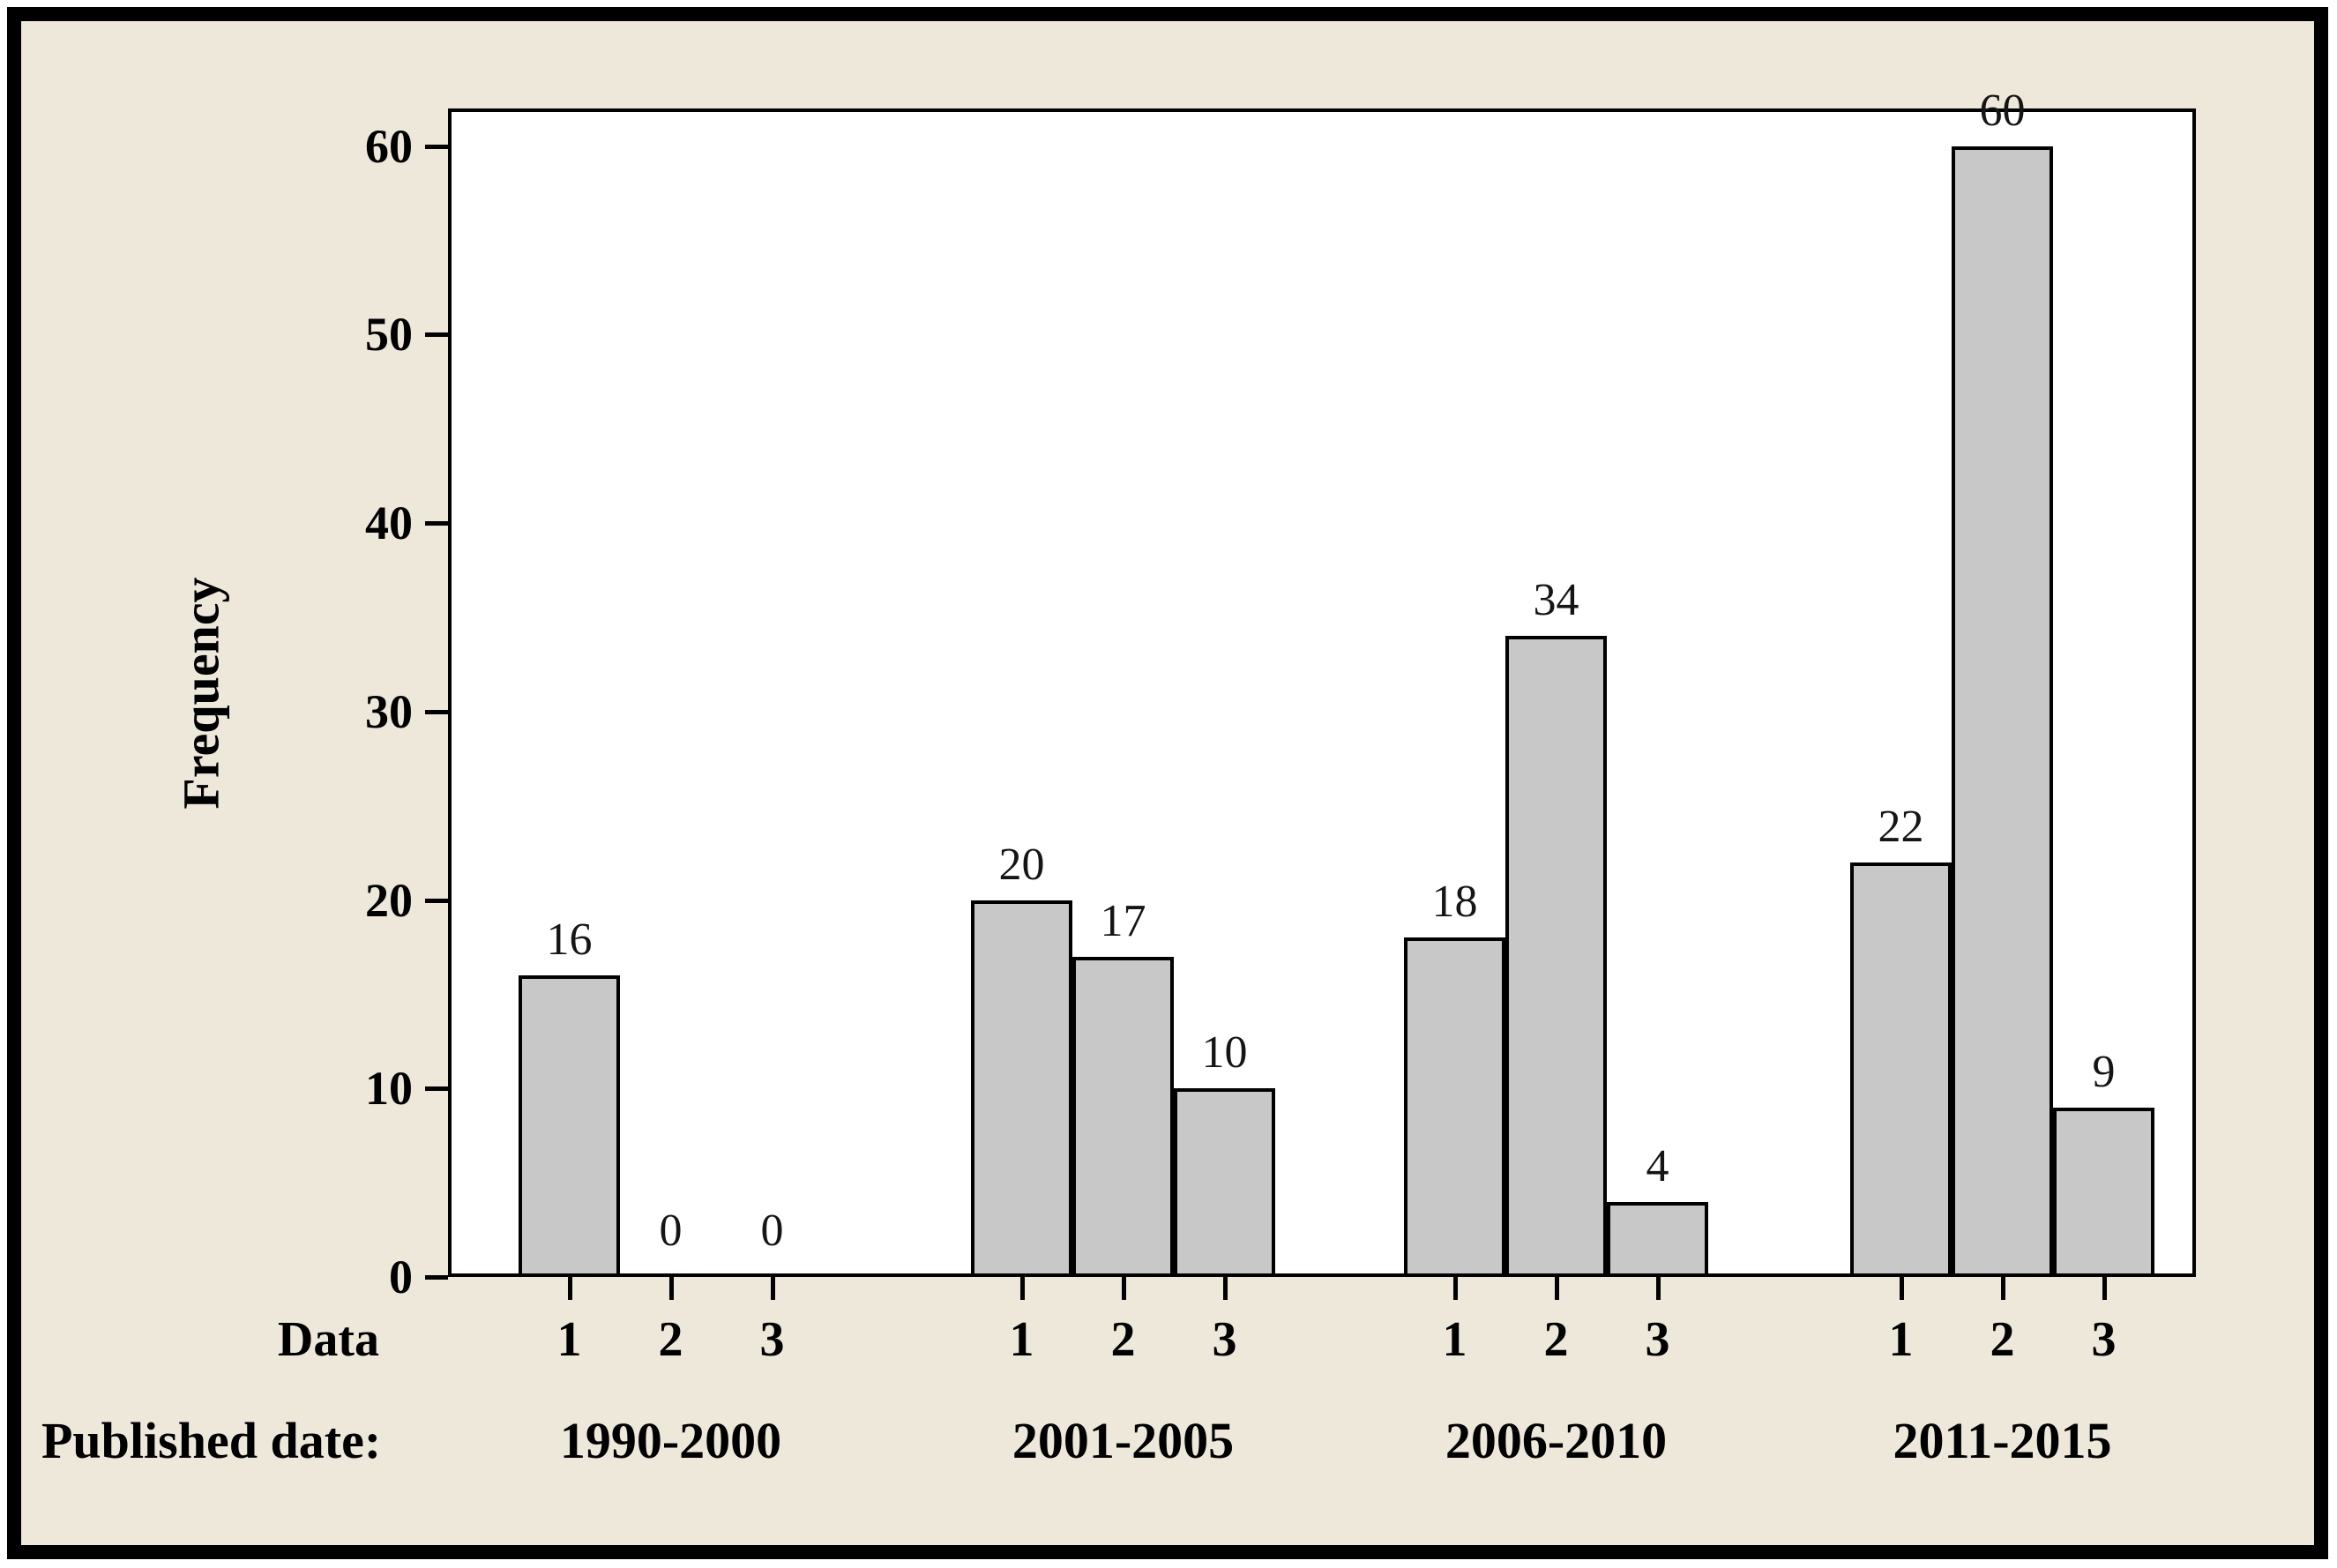 Image resolution: width=2337 pixels, height=1568 pixels. What do you see at coordinates (569, 1126) in the screenshot?
I see `bar-1990-2000-data1` at bounding box center [569, 1126].